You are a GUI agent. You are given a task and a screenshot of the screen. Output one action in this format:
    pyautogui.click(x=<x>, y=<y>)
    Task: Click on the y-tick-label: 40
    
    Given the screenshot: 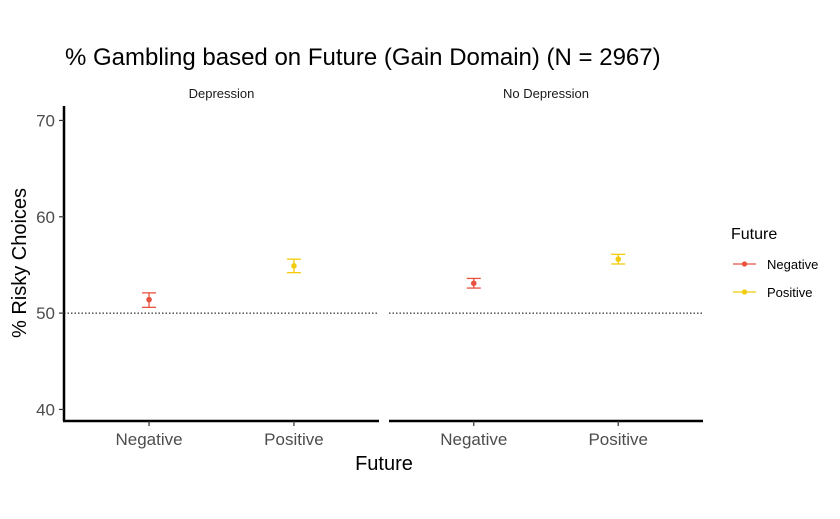 What is the action you would take?
    pyautogui.click(x=45, y=409)
    